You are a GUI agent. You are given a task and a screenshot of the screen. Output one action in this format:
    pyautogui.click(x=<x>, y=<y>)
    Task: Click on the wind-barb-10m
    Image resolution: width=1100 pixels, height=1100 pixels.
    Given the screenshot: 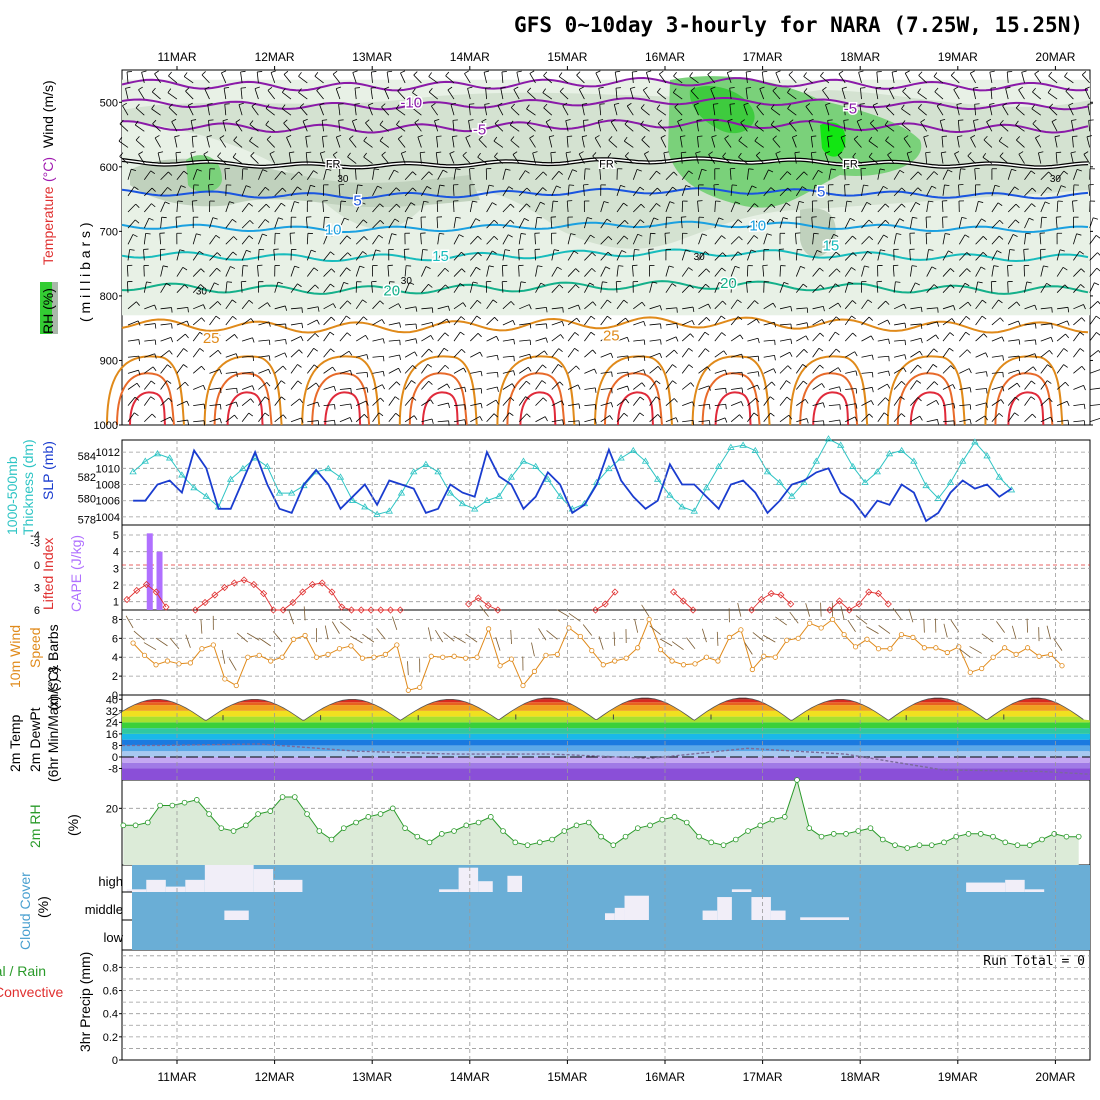 What is the action you would take?
    pyautogui.click(x=368, y=638)
    